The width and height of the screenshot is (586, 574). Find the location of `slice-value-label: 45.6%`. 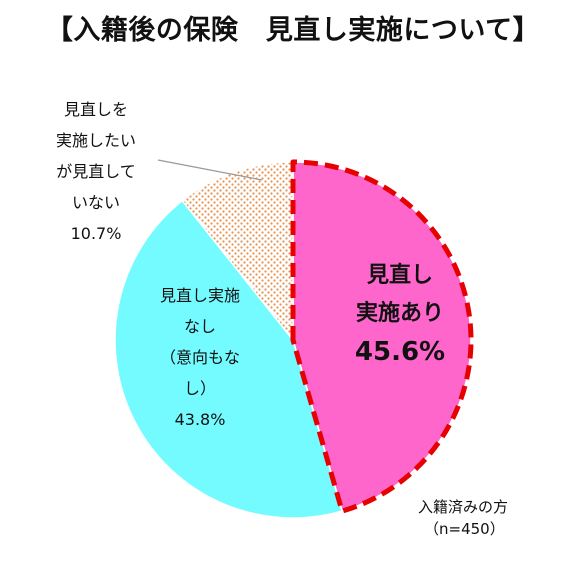

slice-value-label: 45.6% is located at coordinates (400, 352).